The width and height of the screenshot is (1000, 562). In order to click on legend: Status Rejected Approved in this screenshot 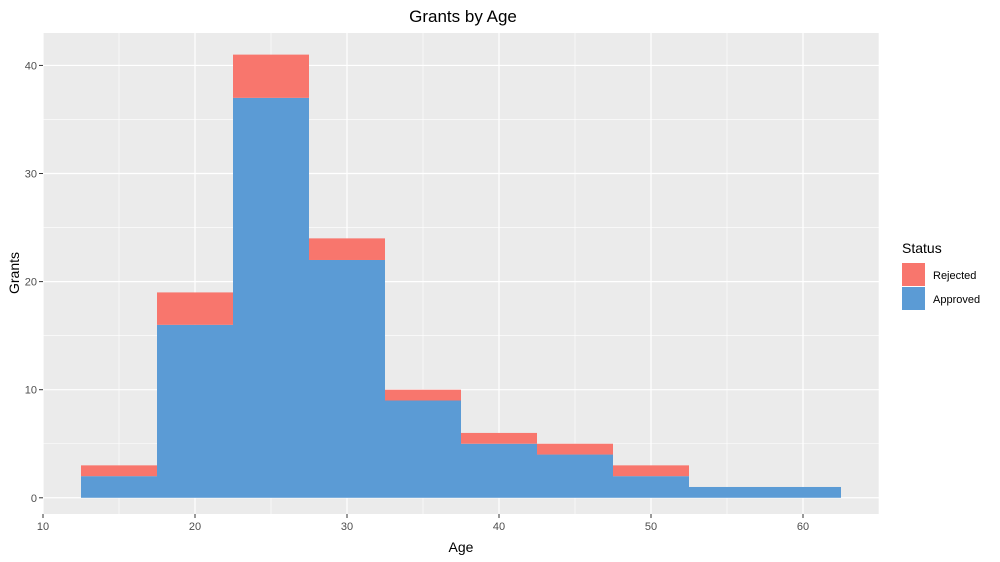, I will do `click(941, 275)`.